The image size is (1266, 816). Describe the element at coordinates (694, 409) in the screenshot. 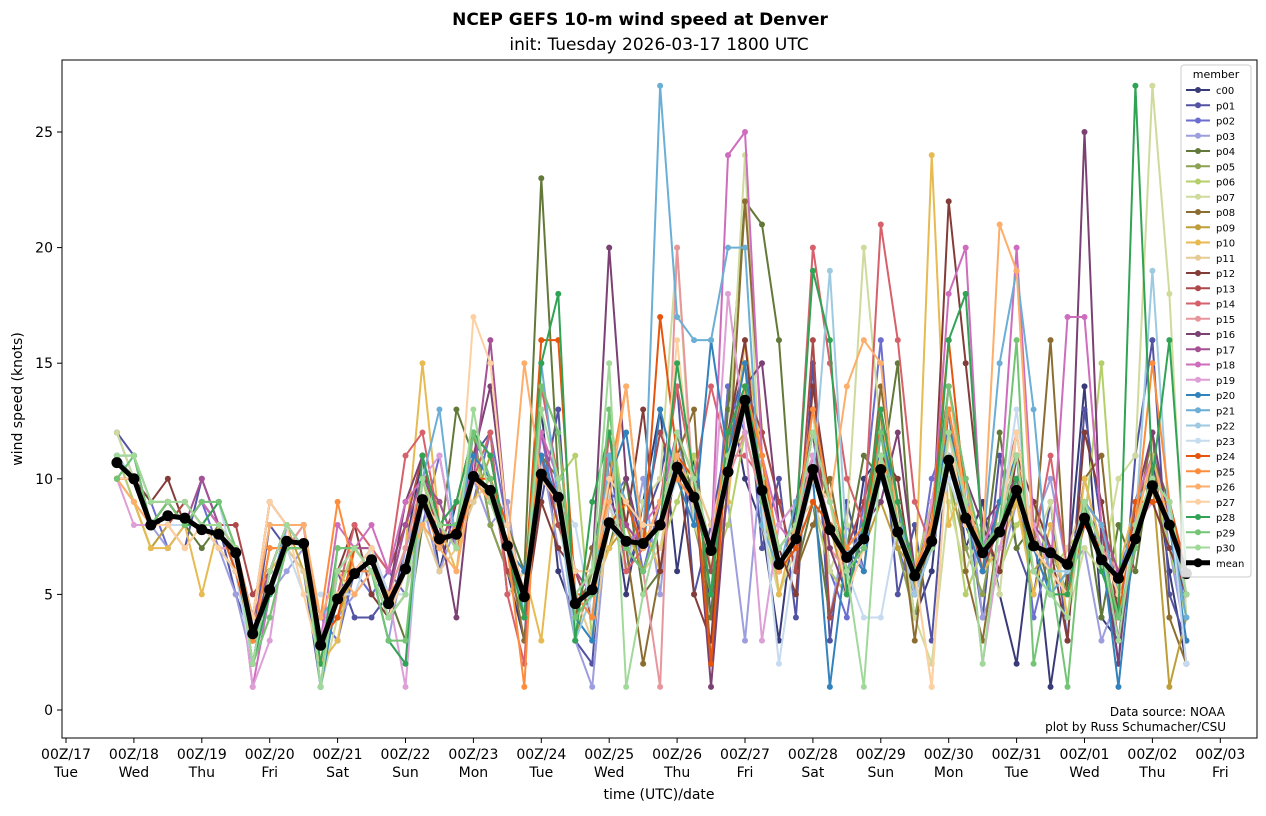

I see `data-point-p08` at that location.